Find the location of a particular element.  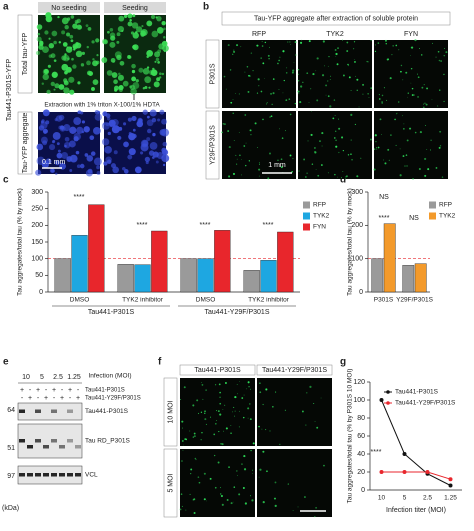

x-tick-label: P301S is located at coordinates (384, 300).